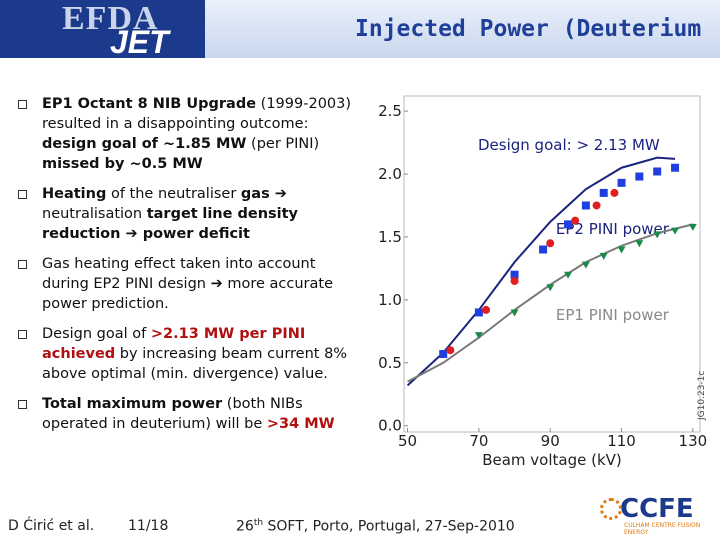 The height and width of the screenshot is (540, 720). Describe the element at coordinates (170, 224) in the screenshot. I see `text-run: line density reduction ➔ power deficit` at that location.